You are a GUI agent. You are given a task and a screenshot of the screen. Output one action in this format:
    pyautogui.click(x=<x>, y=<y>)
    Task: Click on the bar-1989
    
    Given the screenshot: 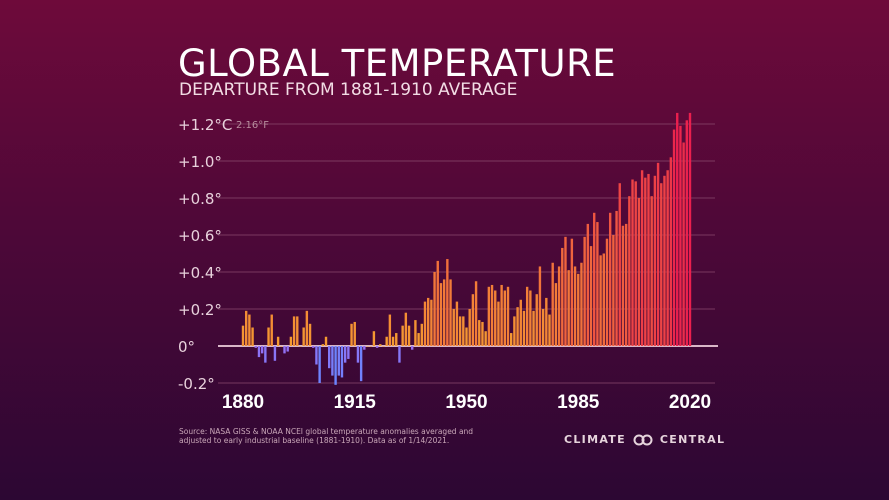 What is the action you would take?
    pyautogui.click(x=591, y=296)
    